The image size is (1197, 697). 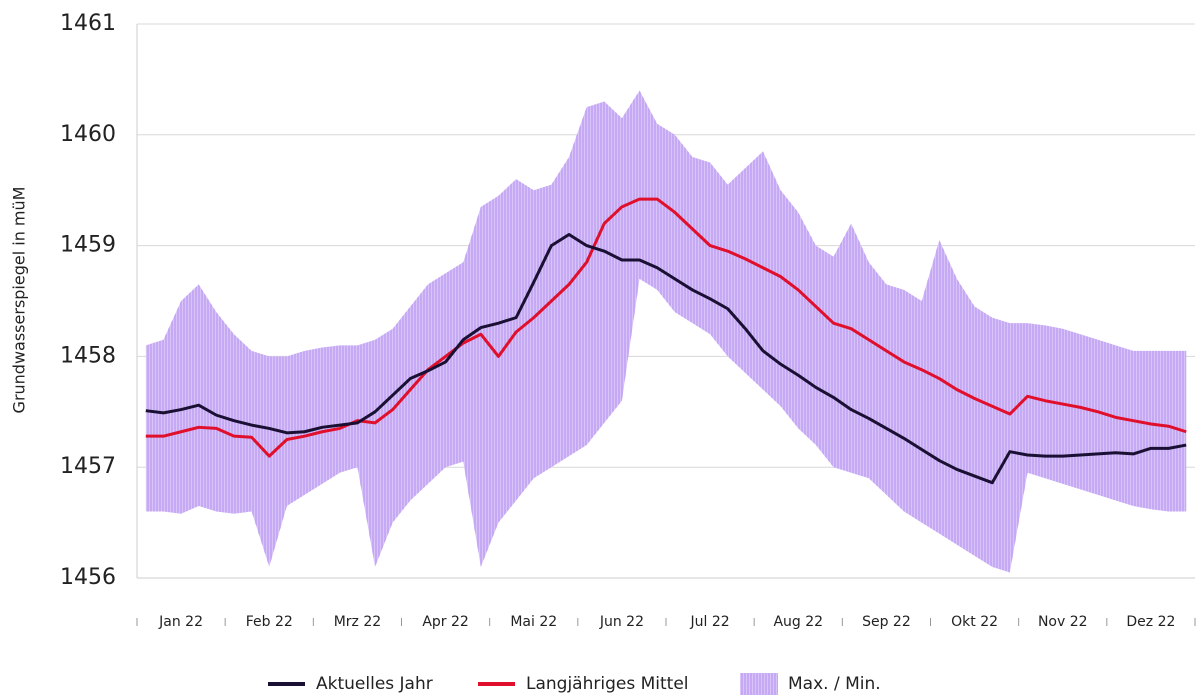 What do you see at coordinates (607, 684) in the screenshot?
I see `legend-label: Langjähriges Mittel` at bounding box center [607, 684].